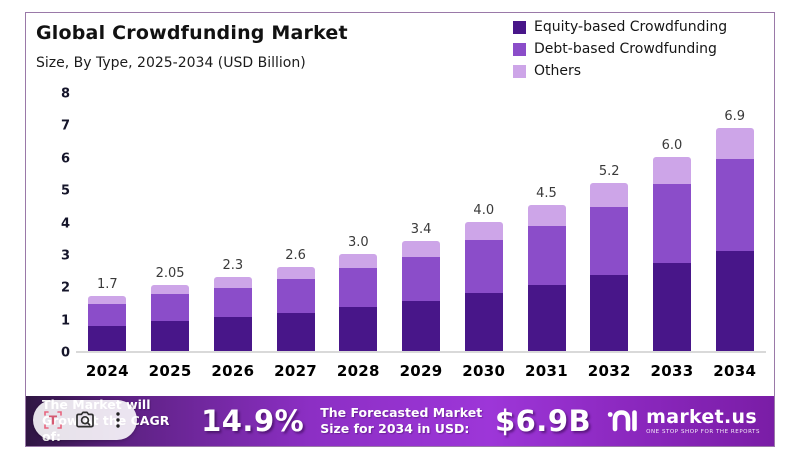 The height and width of the screenshot is (461, 803). I want to click on stacked-bar-2032, so click(609, 266).